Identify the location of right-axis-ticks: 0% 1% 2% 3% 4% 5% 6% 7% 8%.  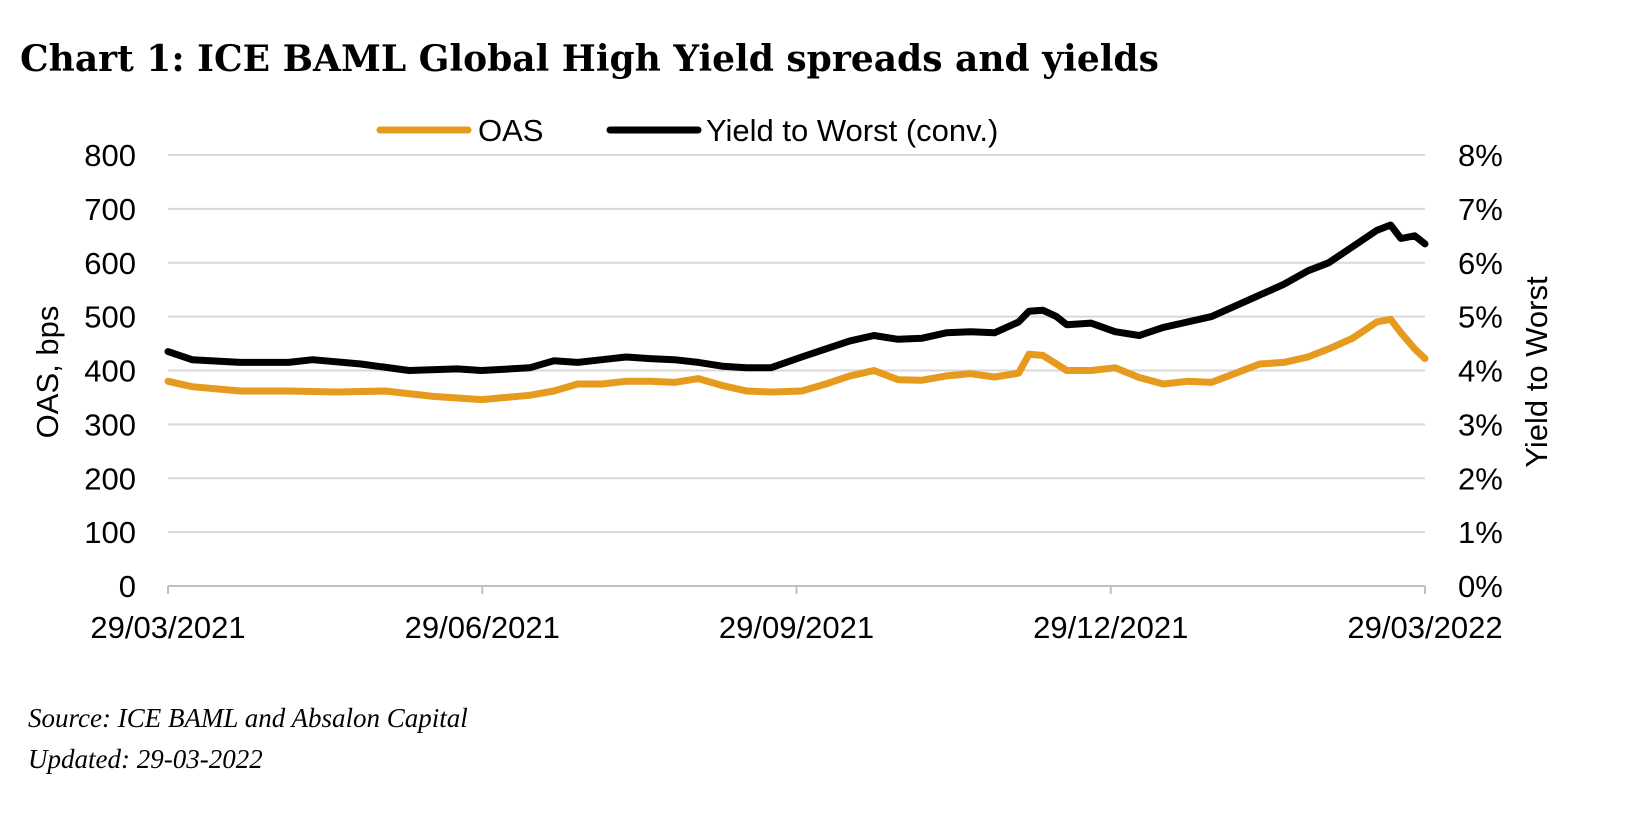
(1480, 371).